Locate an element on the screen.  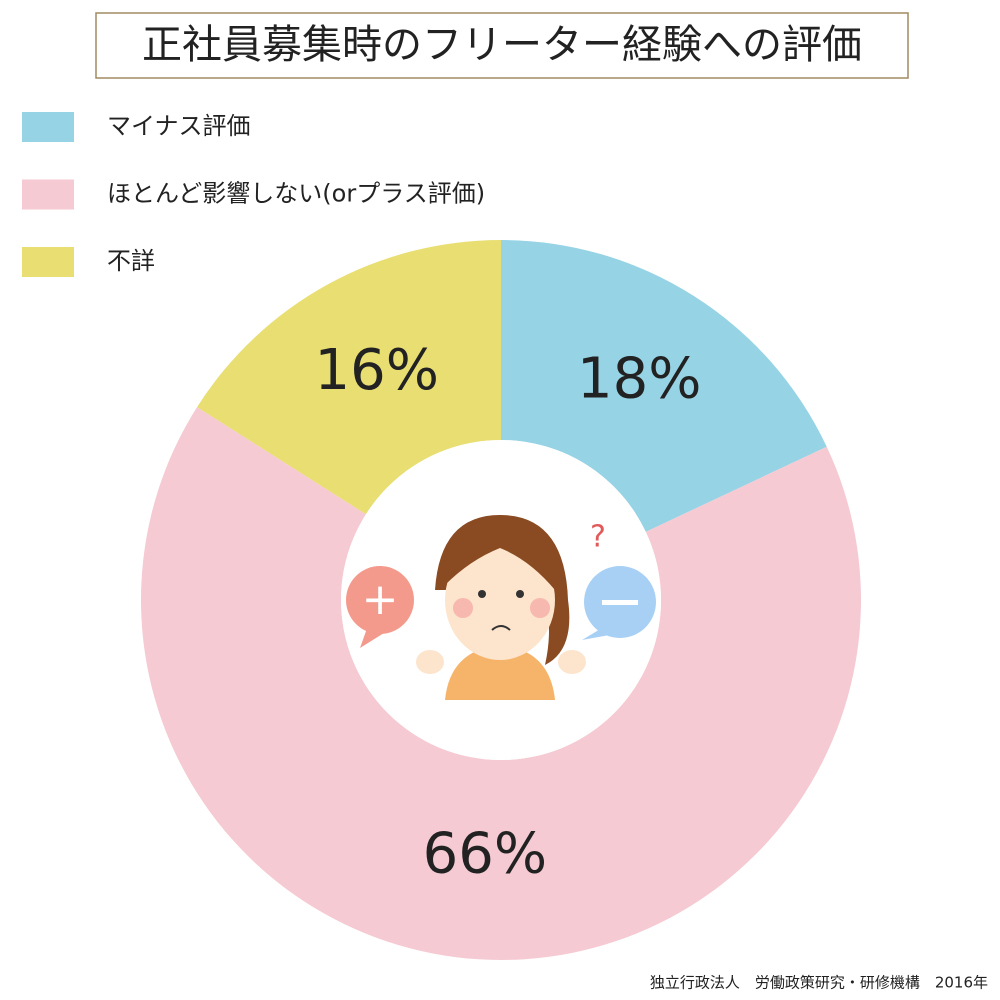
title-box is located at coordinates (502, 45).